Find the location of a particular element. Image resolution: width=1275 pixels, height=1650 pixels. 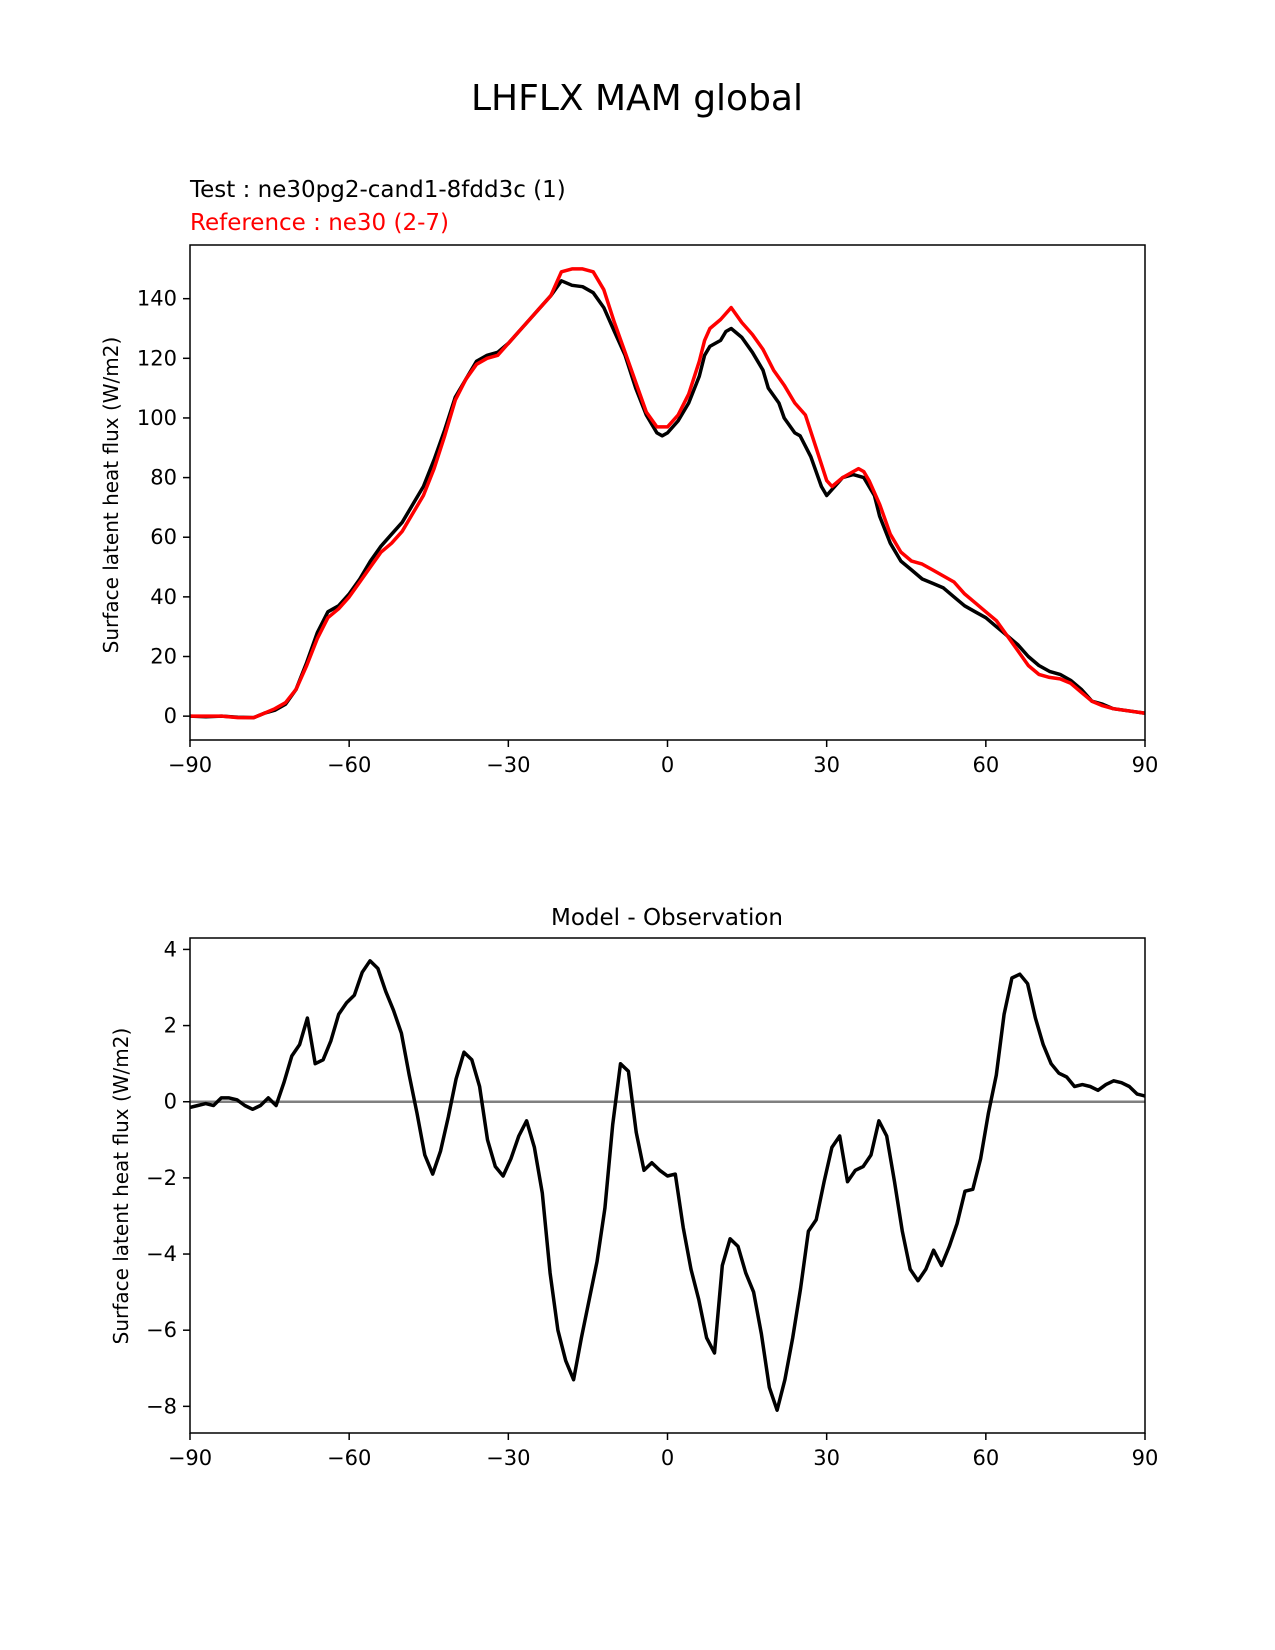

bottom-xtick-label: −30 is located at coordinates (508, 1458).